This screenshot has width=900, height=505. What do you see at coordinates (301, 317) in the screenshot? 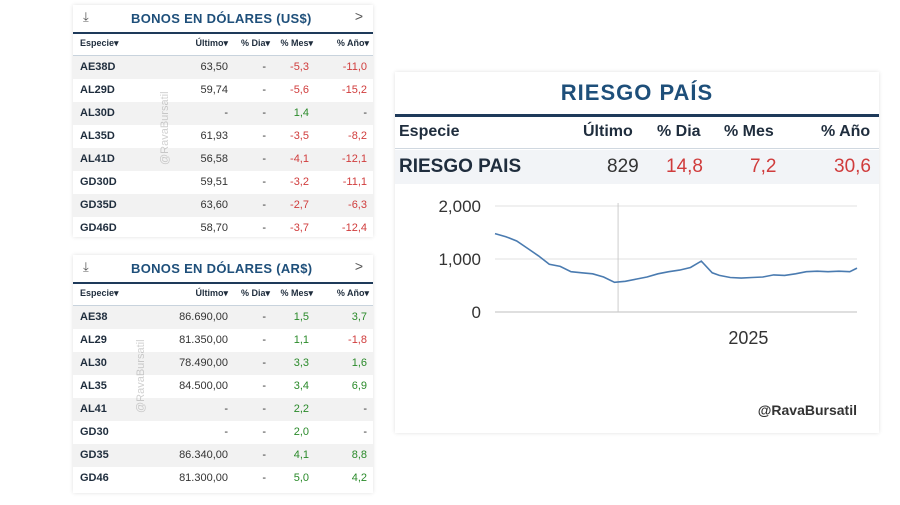
I see `bond-mes: 1,5` at bounding box center [301, 317].